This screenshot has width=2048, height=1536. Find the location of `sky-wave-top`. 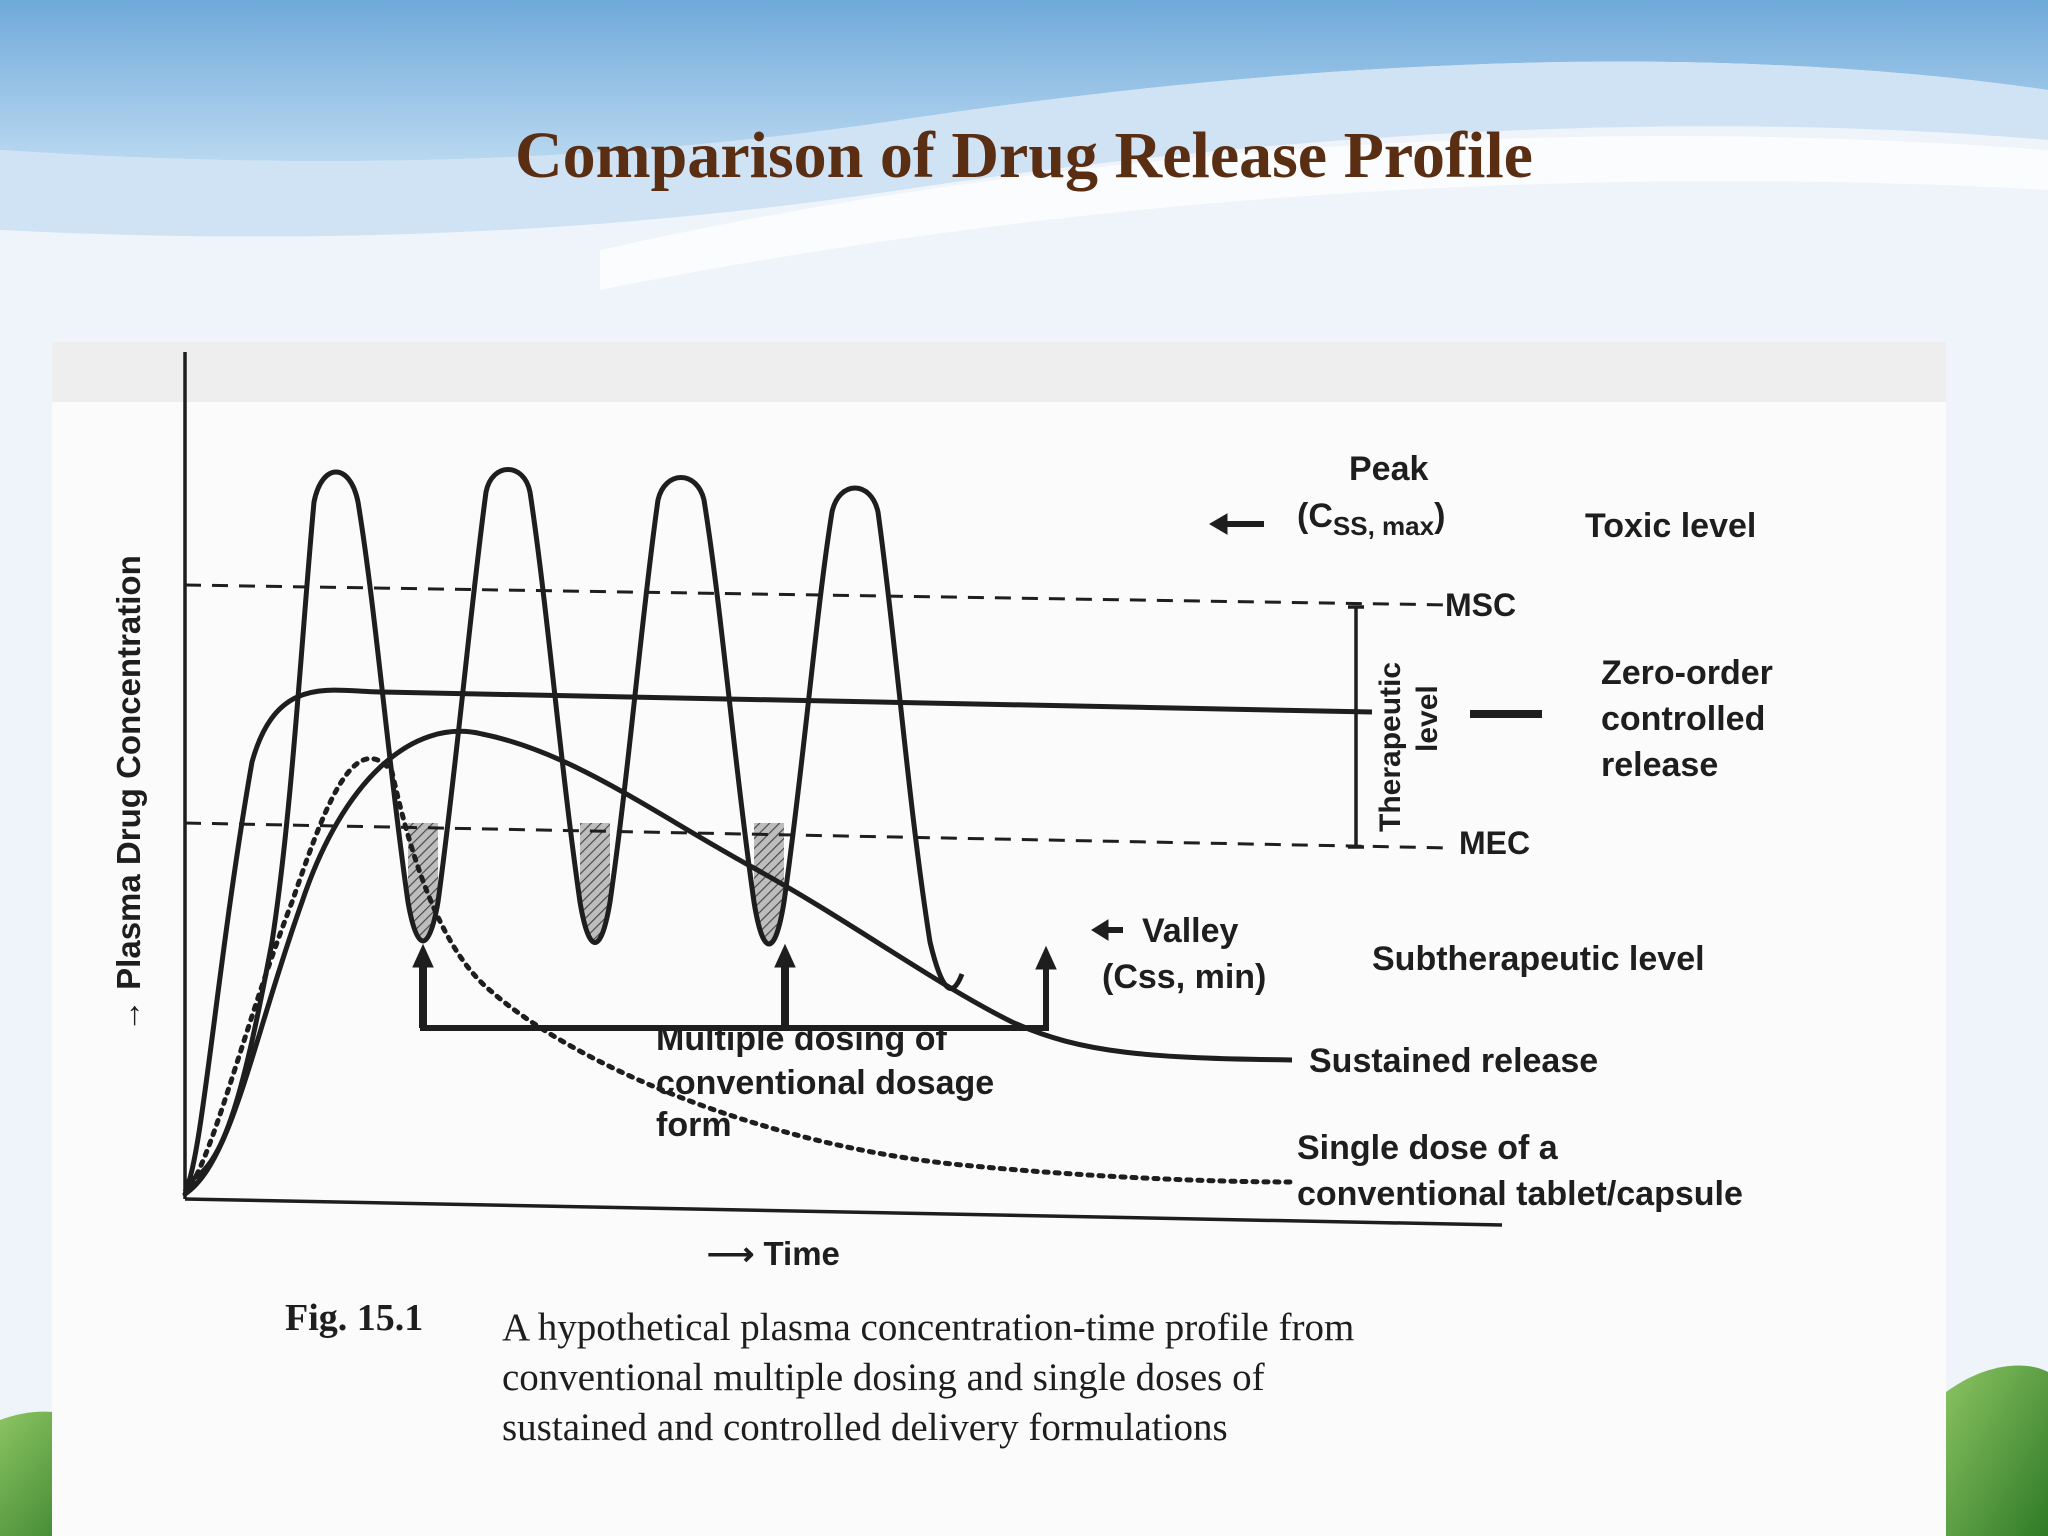

sky-wave-top is located at coordinates (1024, 81).